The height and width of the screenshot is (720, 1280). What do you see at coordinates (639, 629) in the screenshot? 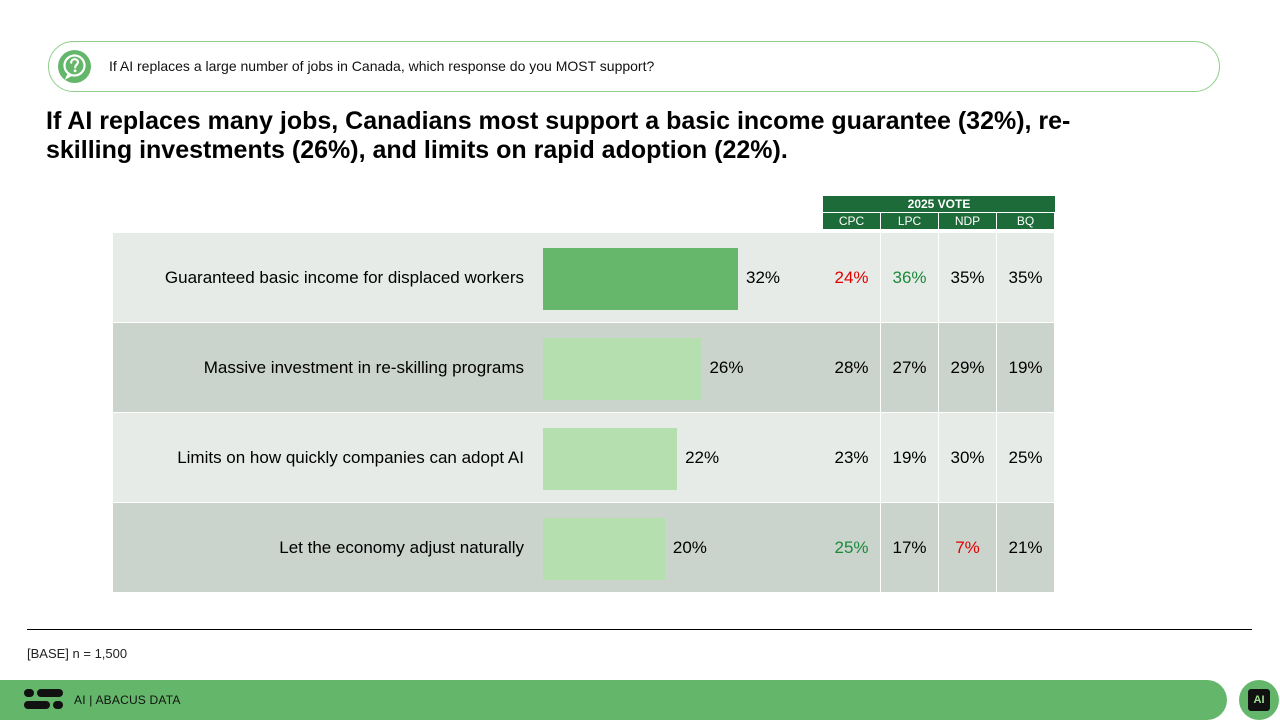
I see `divider` at bounding box center [639, 629].